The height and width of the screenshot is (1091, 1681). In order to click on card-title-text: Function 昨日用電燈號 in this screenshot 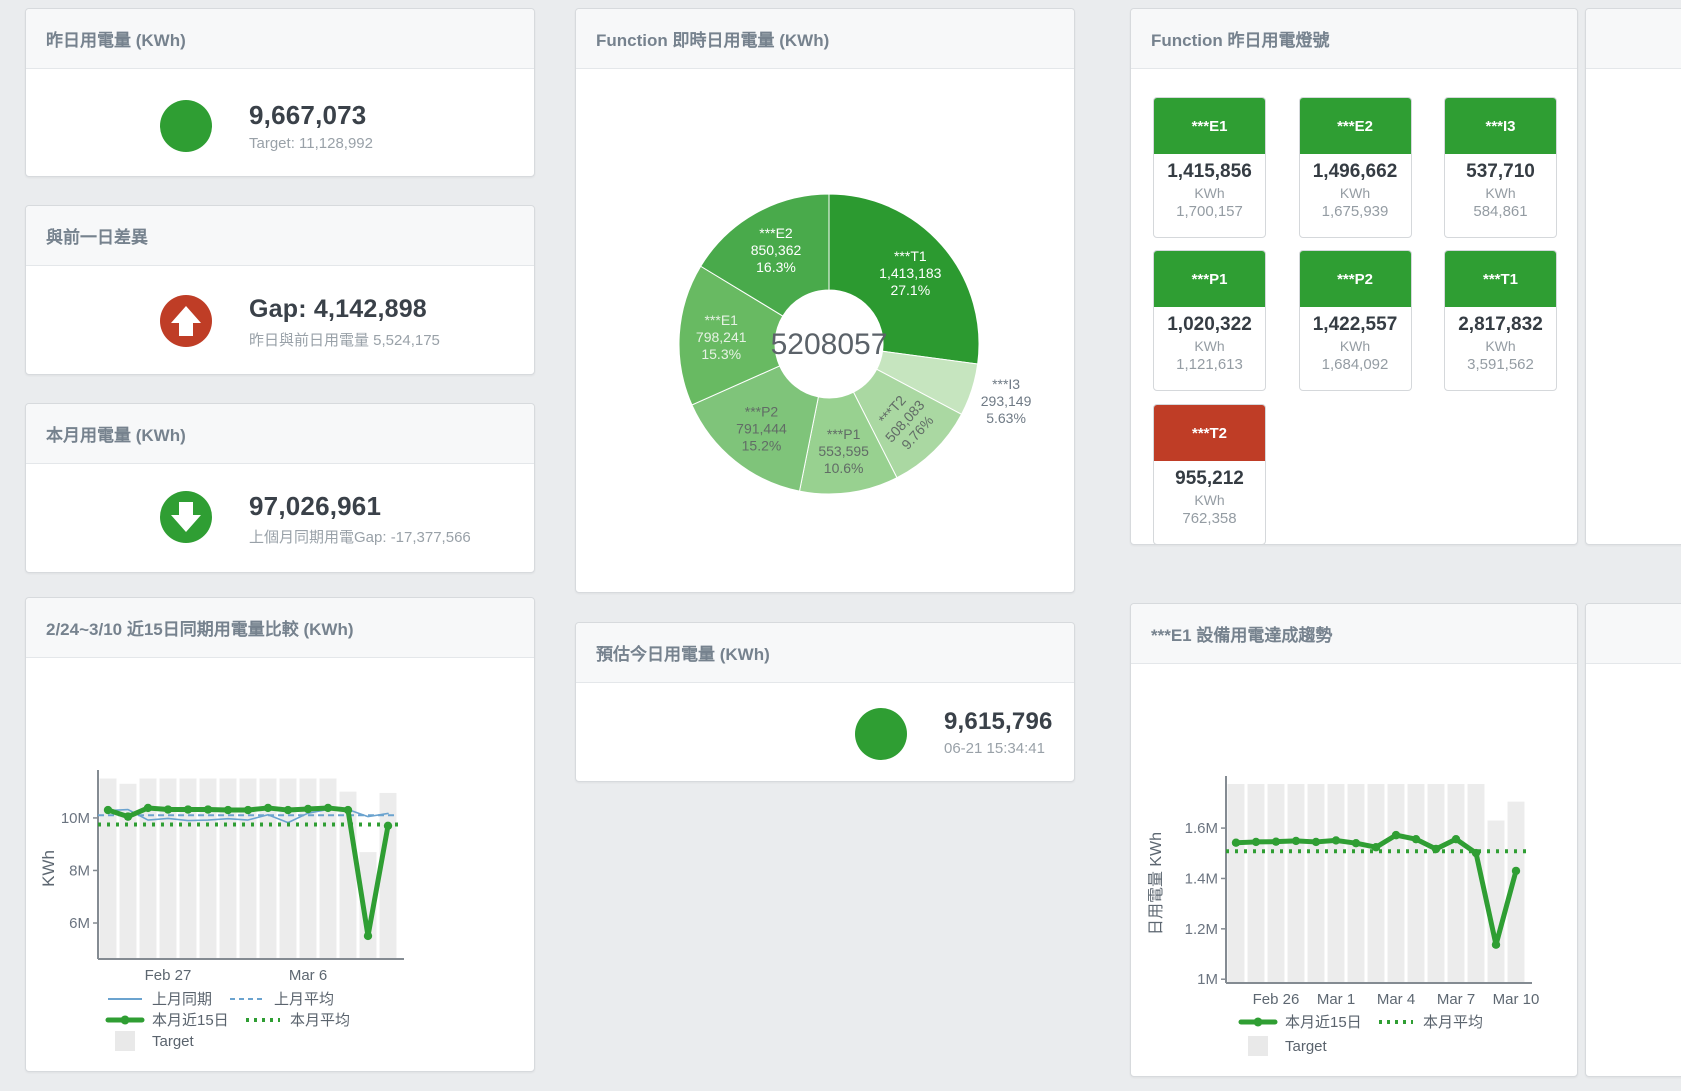, I will do `click(1240, 40)`.